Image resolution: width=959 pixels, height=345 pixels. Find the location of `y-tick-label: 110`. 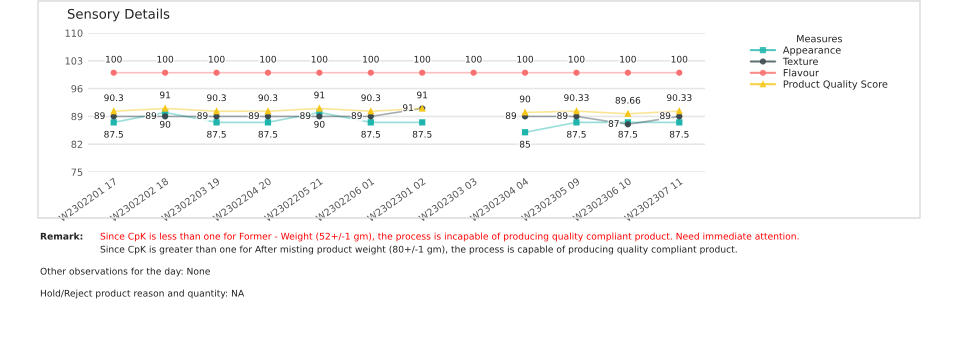

y-tick-label: 110 is located at coordinates (74, 33).